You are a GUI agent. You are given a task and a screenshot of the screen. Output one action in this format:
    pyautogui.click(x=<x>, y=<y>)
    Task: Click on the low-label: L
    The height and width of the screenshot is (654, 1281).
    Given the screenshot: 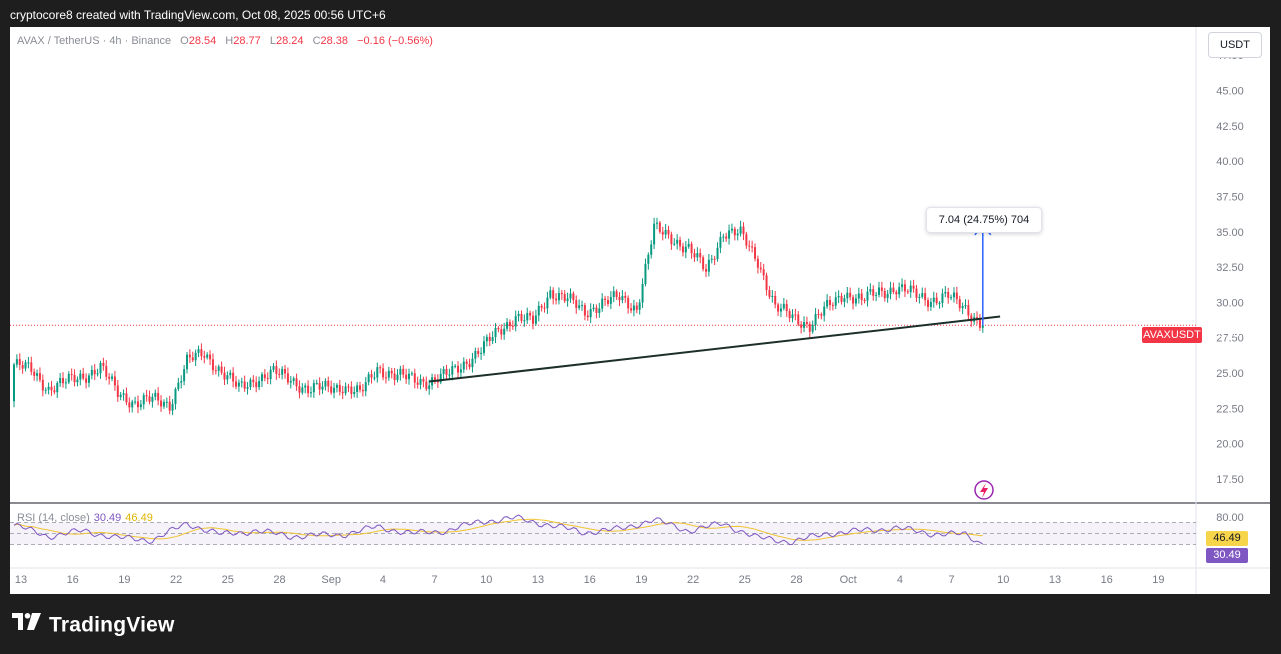 What is the action you would take?
    pyautogui.click(x=272, y=41)
    